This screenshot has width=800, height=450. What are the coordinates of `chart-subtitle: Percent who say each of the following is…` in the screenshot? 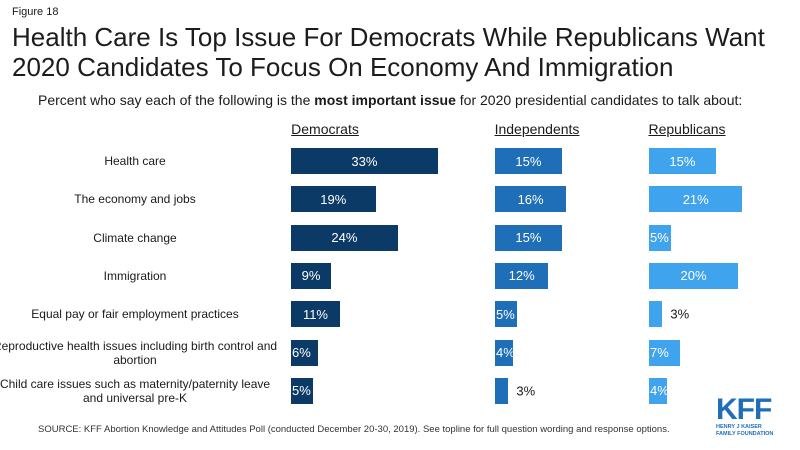 It's located at (390, 100).